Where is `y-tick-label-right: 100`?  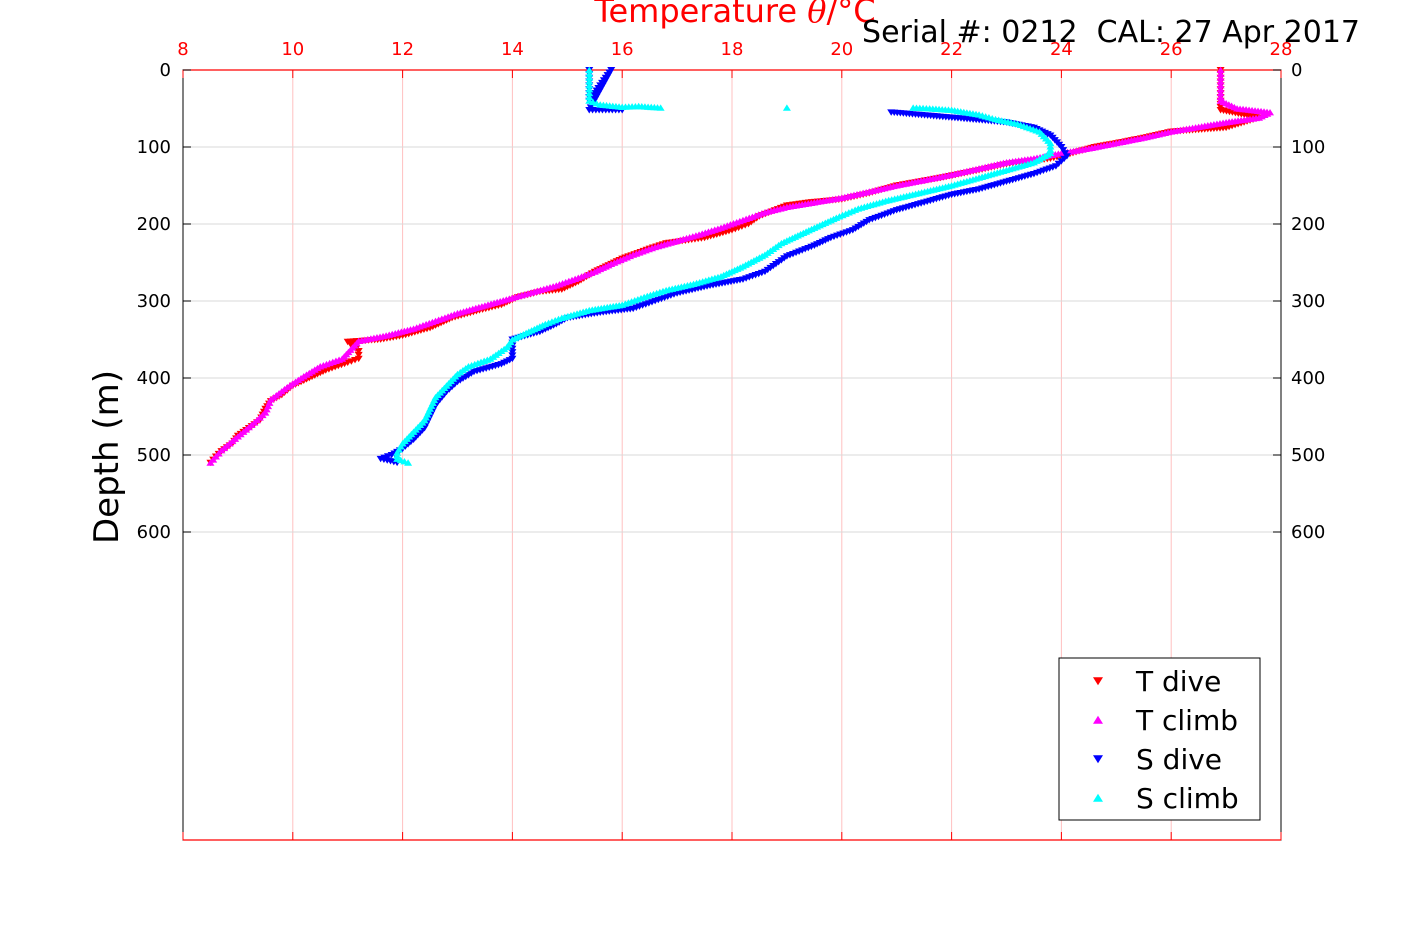 y-tick-label-right: 100 is located at coordinates (1308, 147).